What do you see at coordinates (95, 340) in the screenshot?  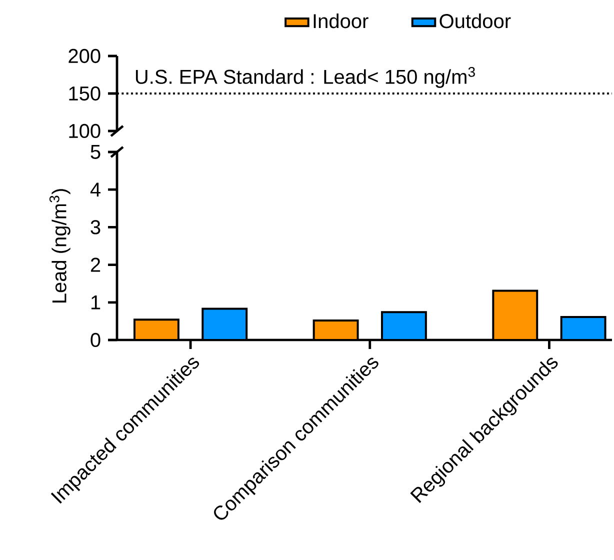 I see `y-tick-label: 0` at bounding box center [95, 340].